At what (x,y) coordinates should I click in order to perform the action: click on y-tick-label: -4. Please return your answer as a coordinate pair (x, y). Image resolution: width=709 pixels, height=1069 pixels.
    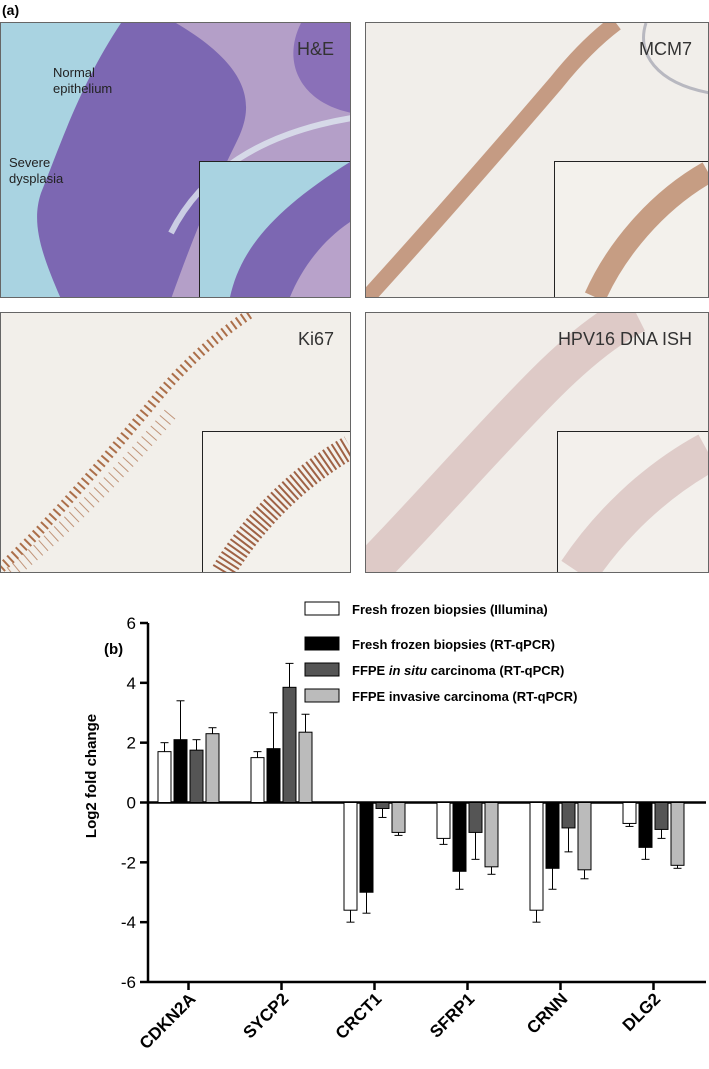
    Looking at the image, I should click on (128, 922).